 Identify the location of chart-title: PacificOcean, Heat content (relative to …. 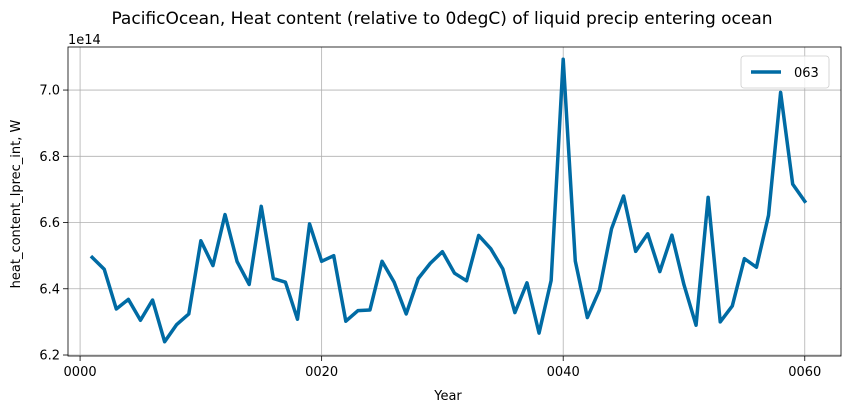
(441, 19).